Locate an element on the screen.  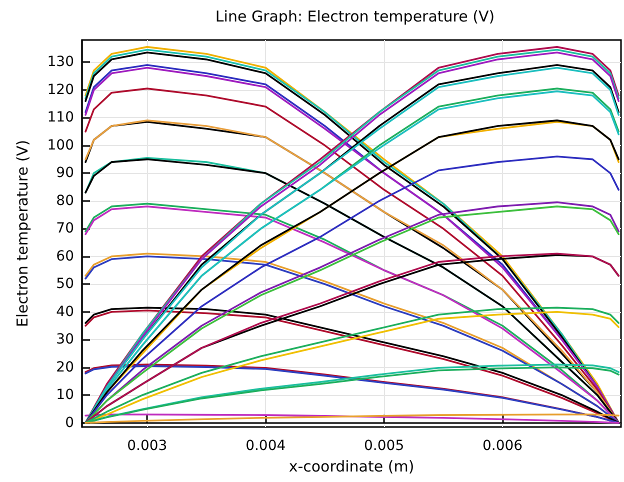
x-axis-title: x-coordinate (m) is located at coordinates (351, 467).